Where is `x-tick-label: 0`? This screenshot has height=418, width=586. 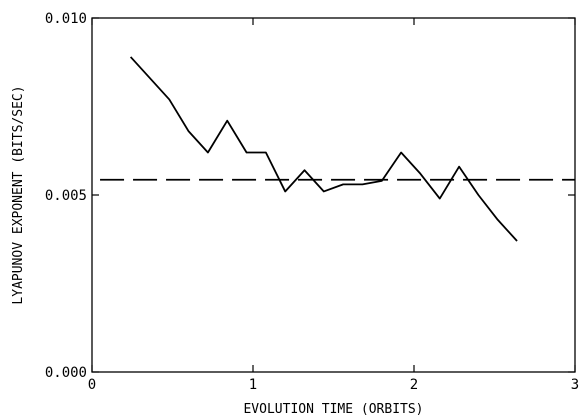 x-tick-label: 0 is located at coordinates (92, 385).